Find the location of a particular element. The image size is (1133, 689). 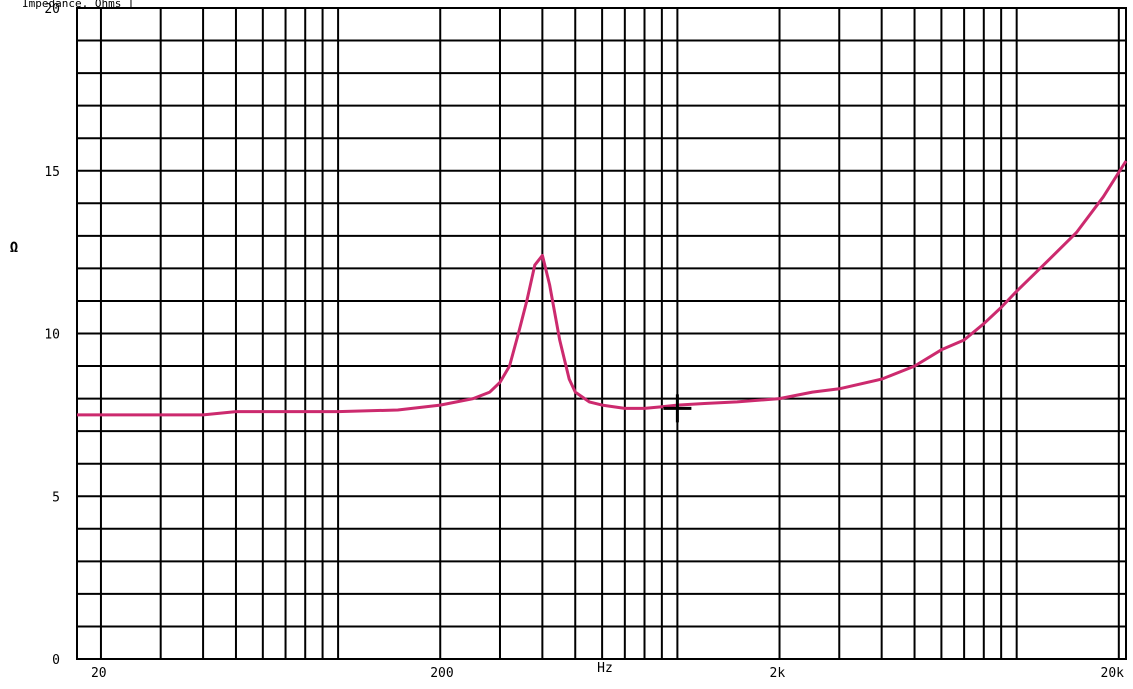

y-tick-label: 5 is located at coordinates (56, 497).